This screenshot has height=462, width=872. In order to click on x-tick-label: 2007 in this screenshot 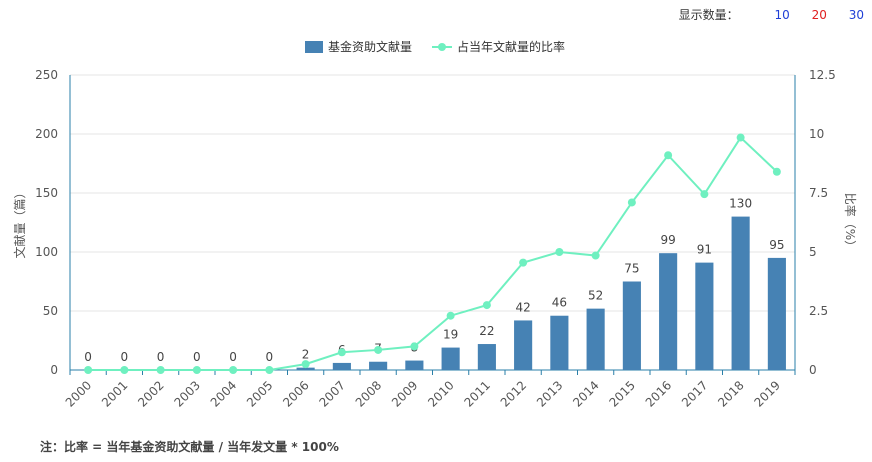, I will do `click(331, 393)`.